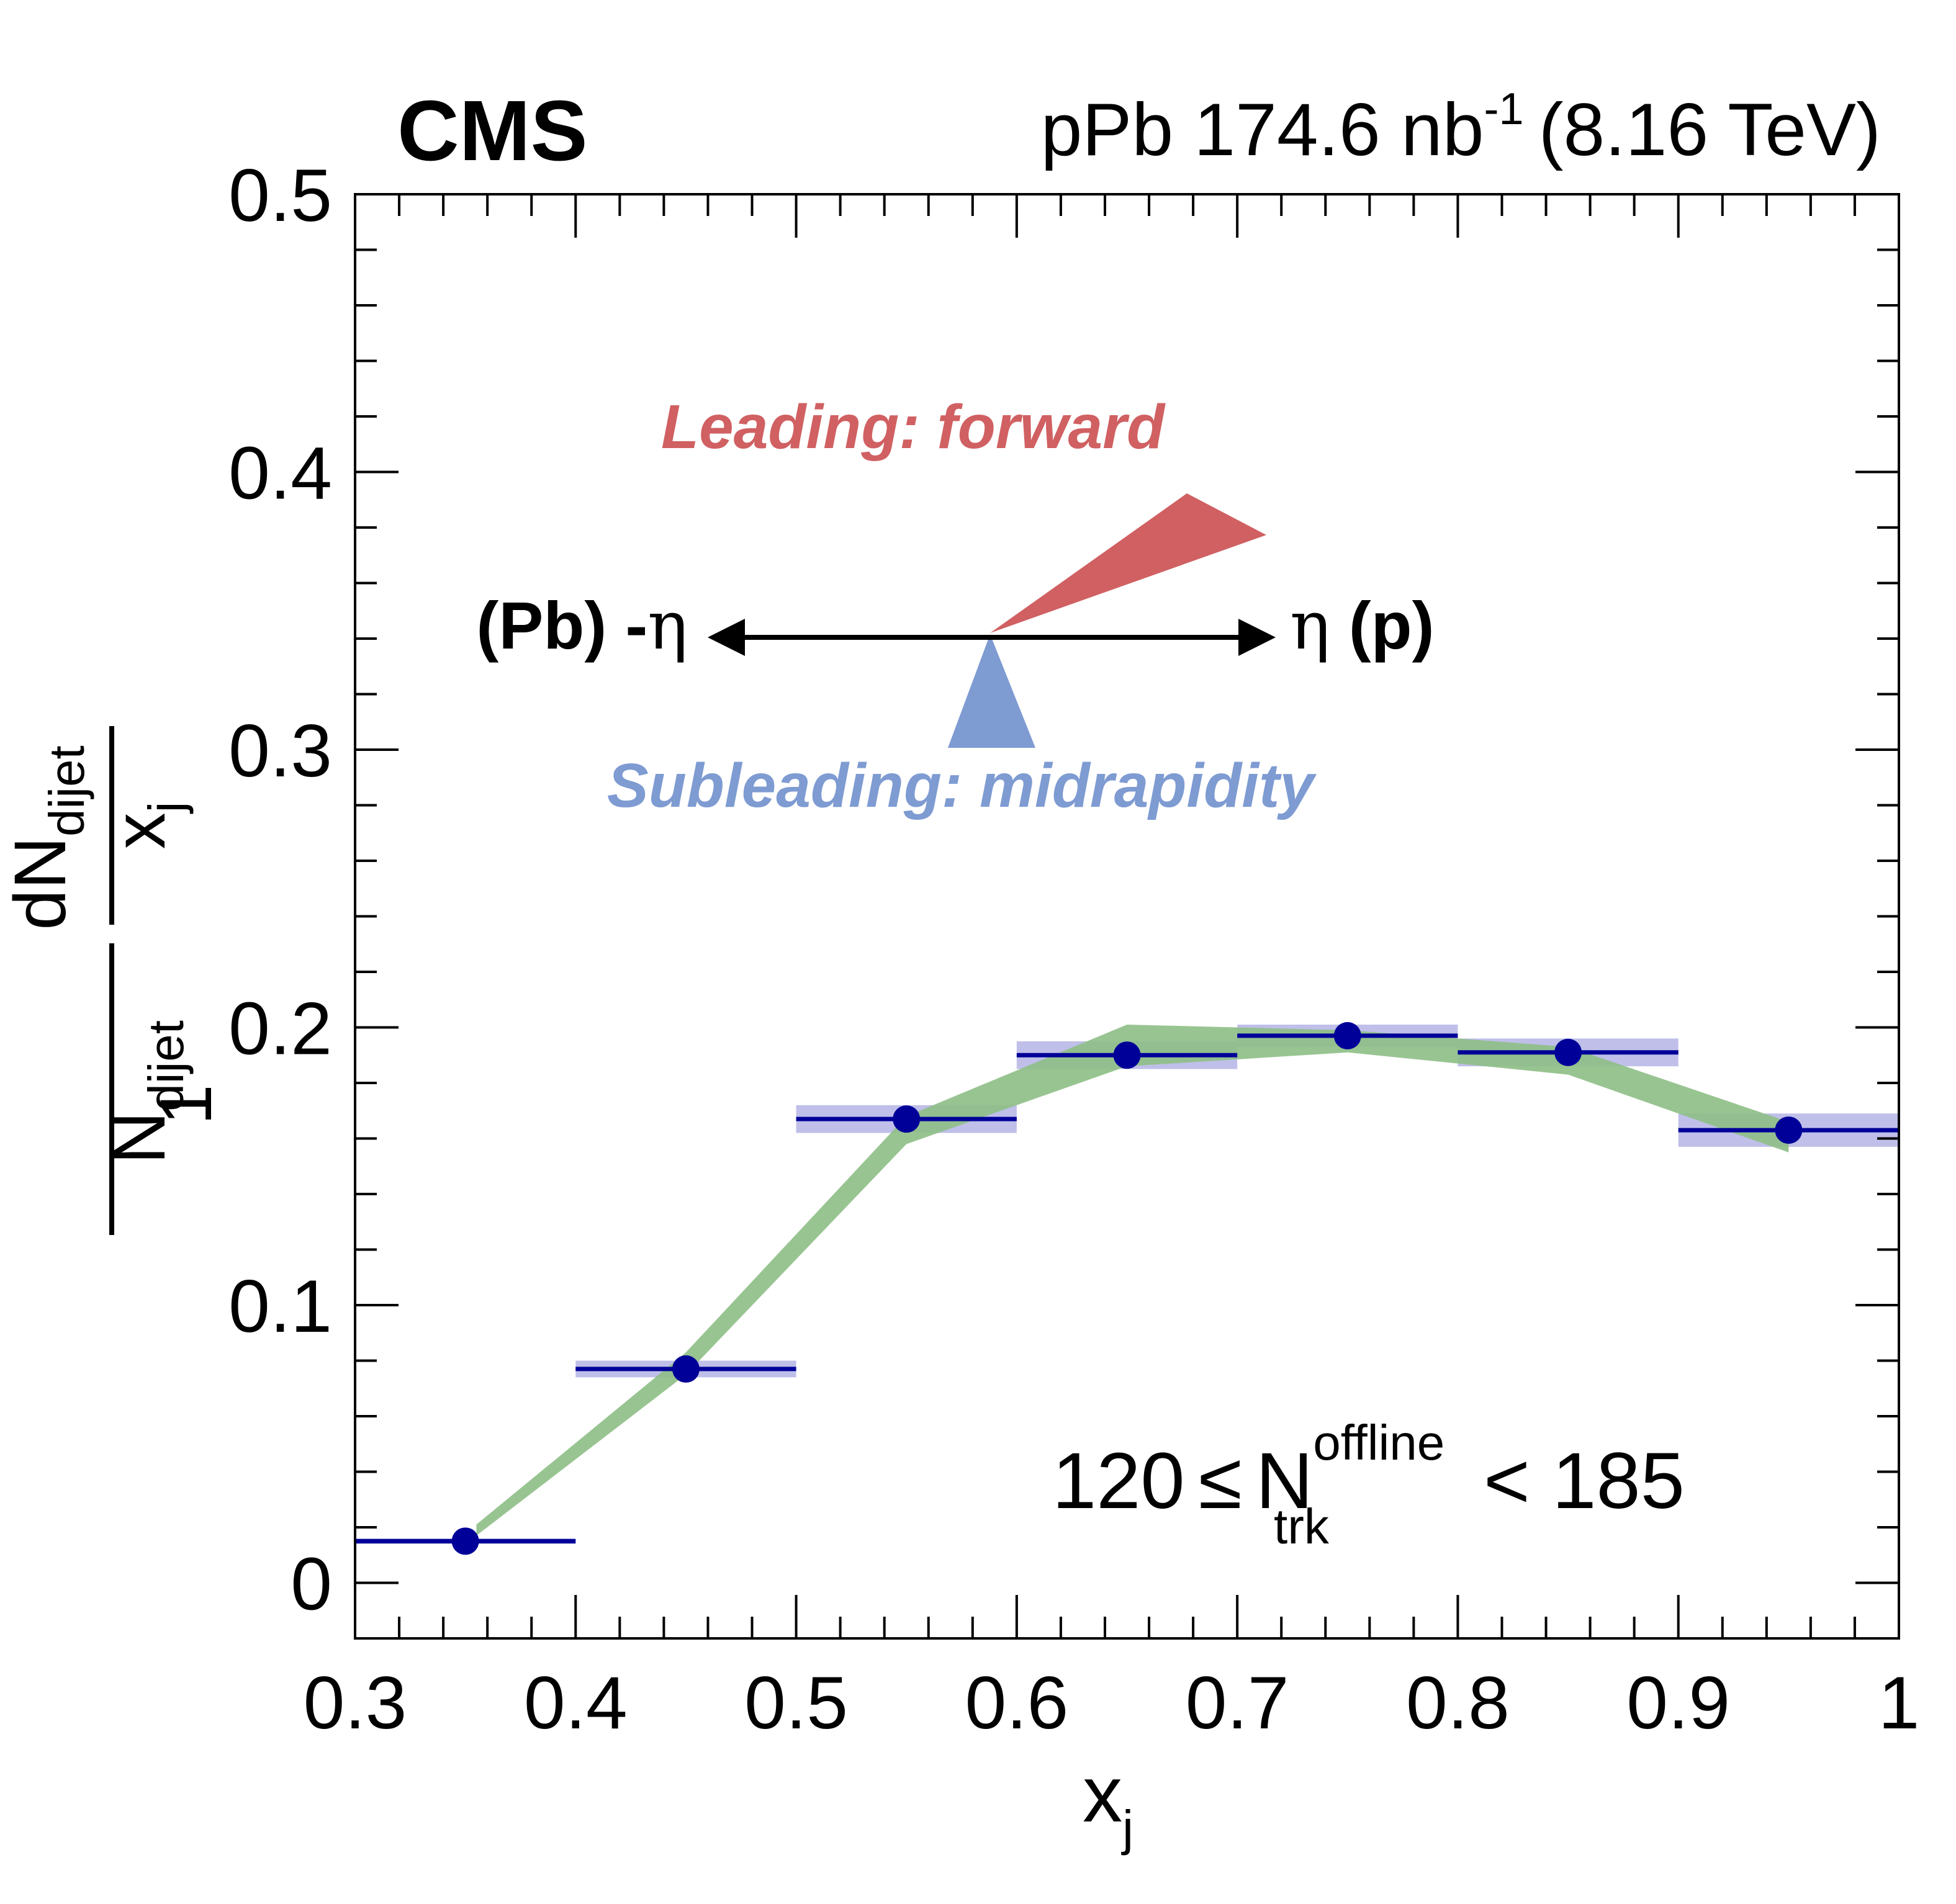  Describe the element at coordinates (140, 830) in the screenshot. I see `y-label-right-den-main: x` at that location.